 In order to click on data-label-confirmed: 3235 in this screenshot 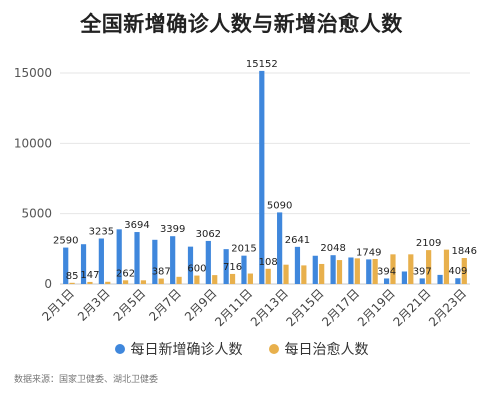, I will do `click(101, 232)`.